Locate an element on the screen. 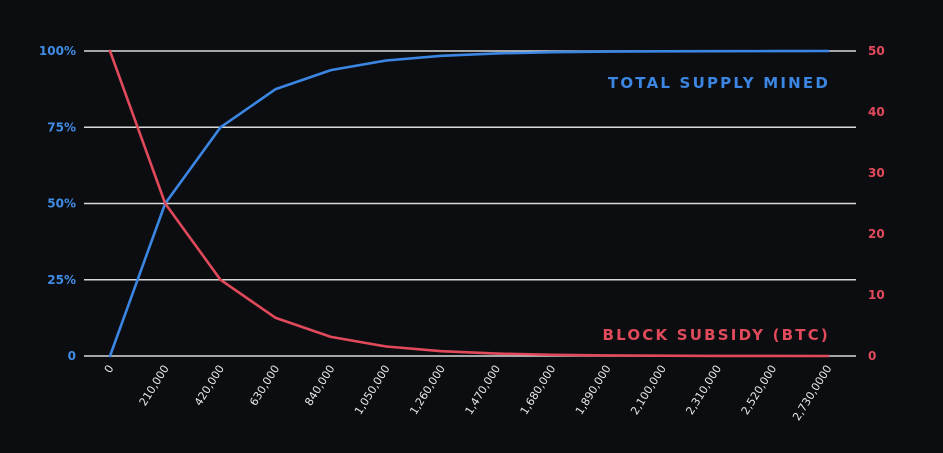  right-tick-label: 30 is located at coordinates (876, 173).